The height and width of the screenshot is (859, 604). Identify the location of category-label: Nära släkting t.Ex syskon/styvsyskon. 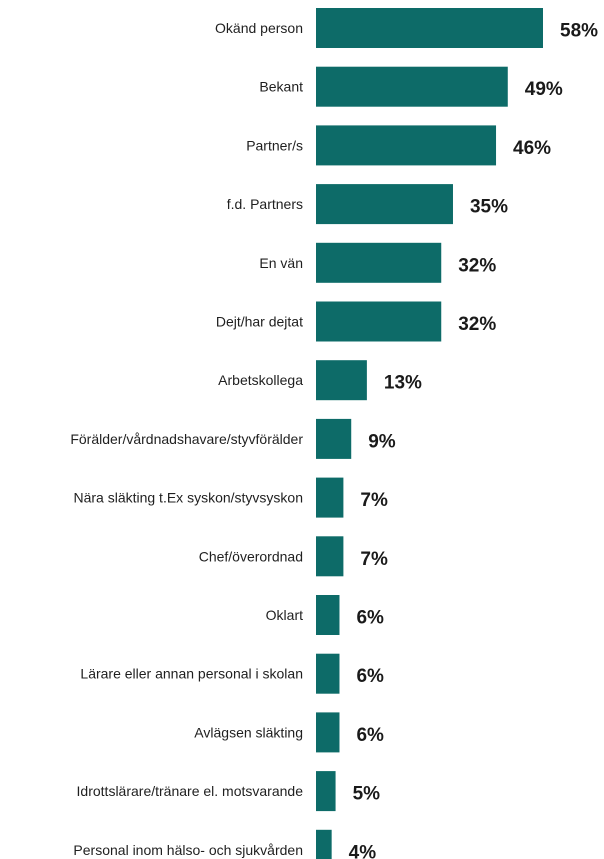
(188, 498).